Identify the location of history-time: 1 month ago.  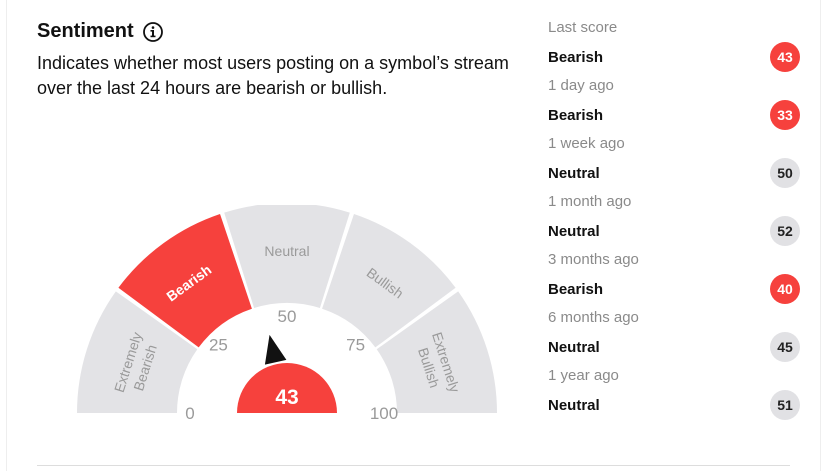
(590, 201).